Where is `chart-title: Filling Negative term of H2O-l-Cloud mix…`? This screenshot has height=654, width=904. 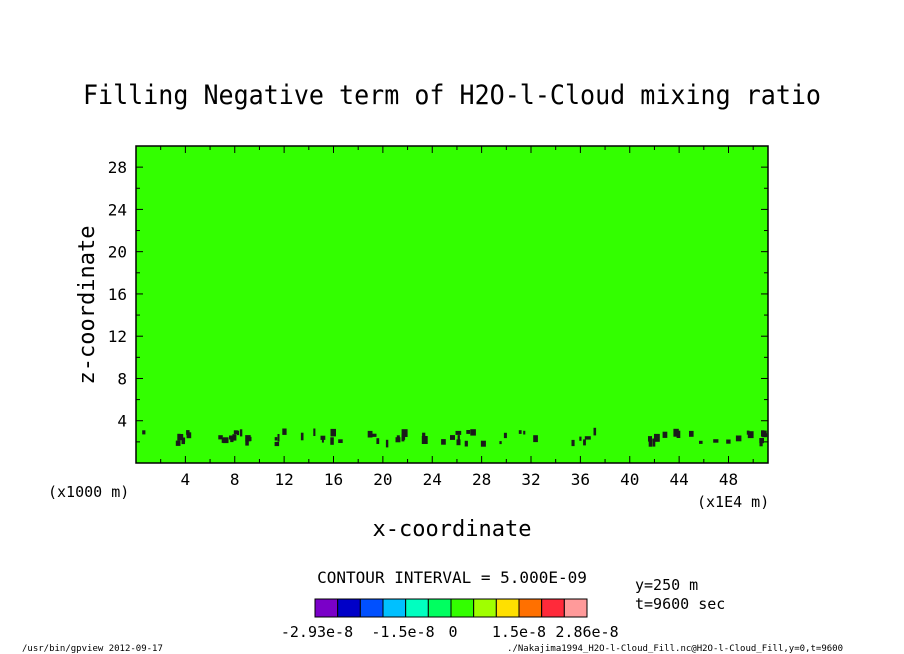
chart-title: Filling Negative term of H2O-l-Cloud mix… is located at coordinates (452, 95).